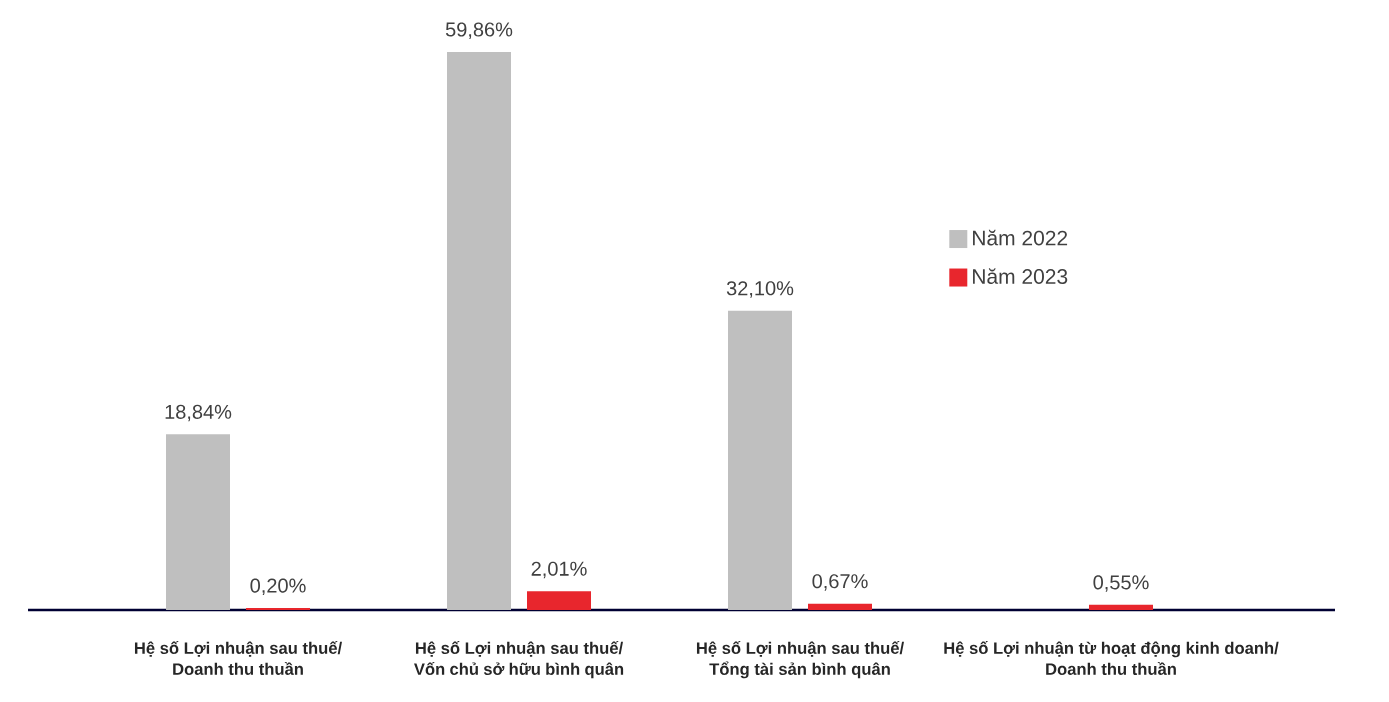 The height and width of the screenshot is (702, 1389). What do you see at coordinates (559, 570) in the screenshot?
I see `data-label: 2,01%` at bounding box center [559, 570].